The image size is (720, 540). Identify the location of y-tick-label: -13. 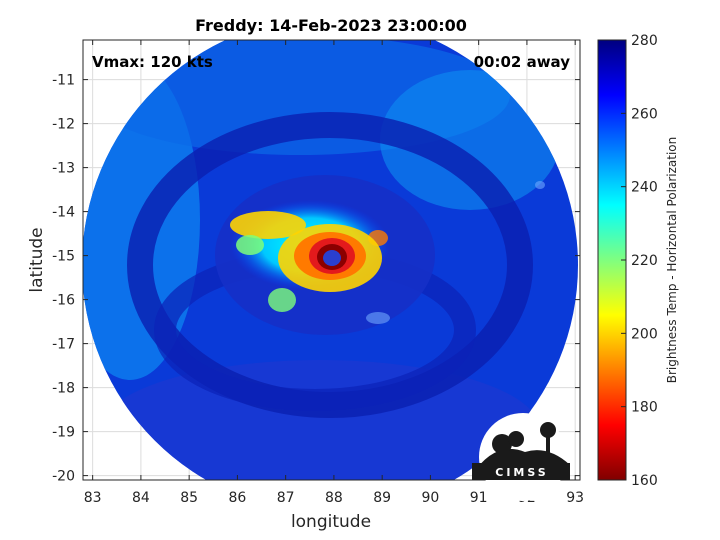
(63, 169).